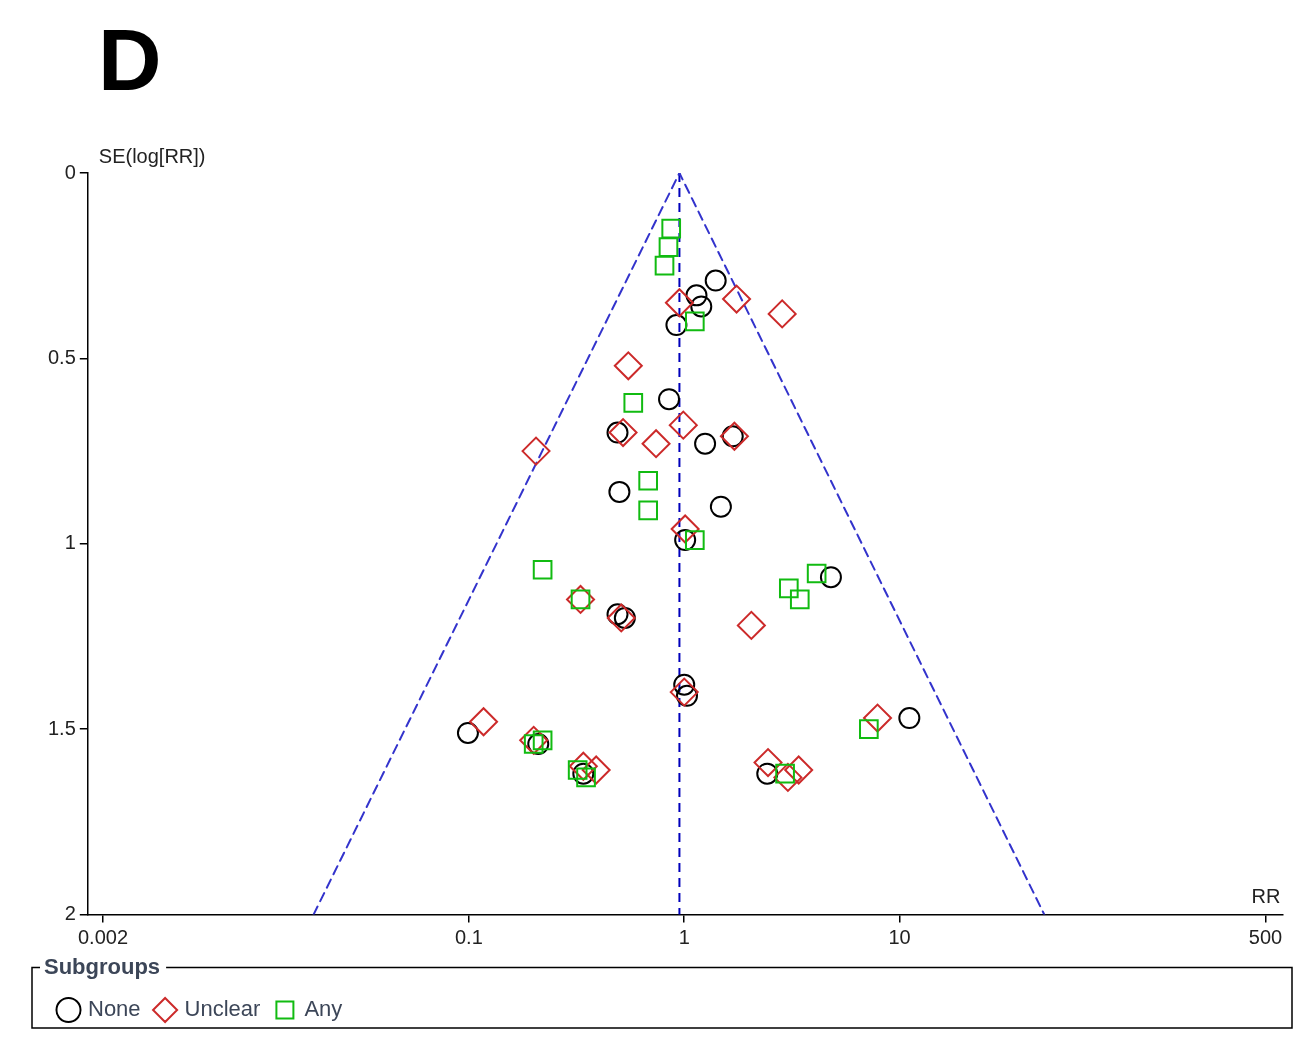  I want to click on legend-label: Unclear, so click(222, 1009).